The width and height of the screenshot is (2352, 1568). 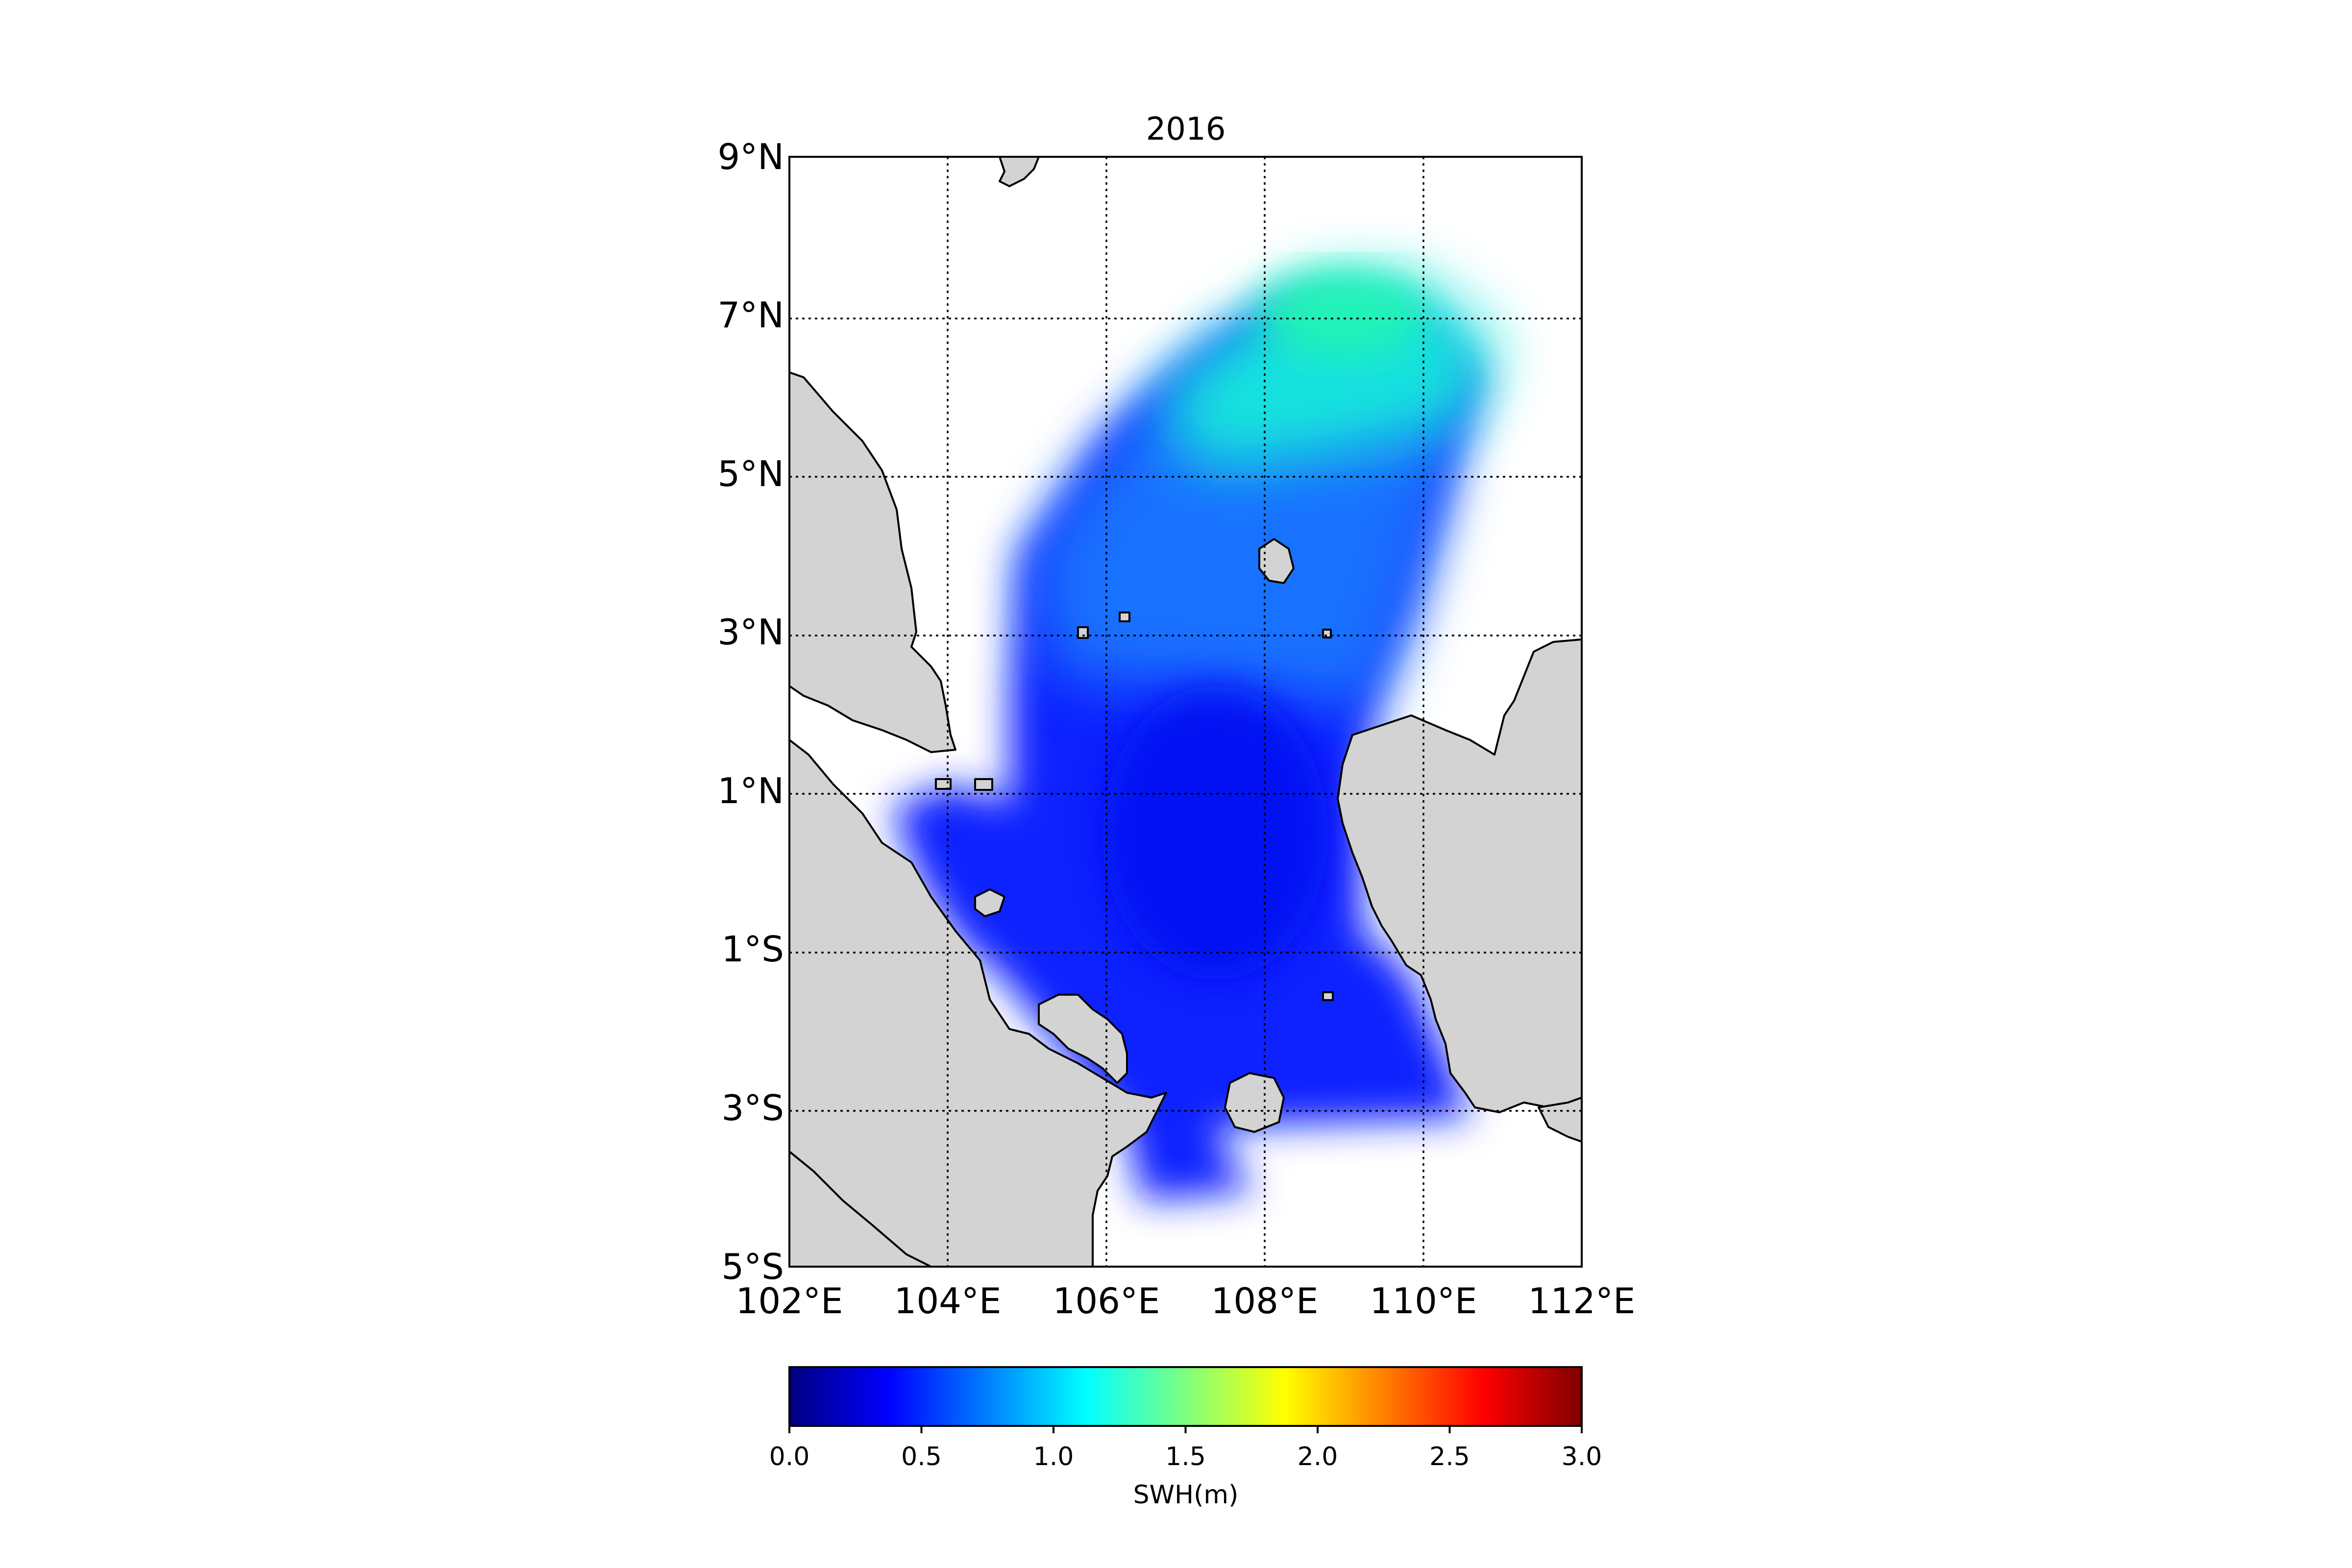 What do you see at coordinates (752, 949) in the screenshot?
I see `lat-tick-label: 1°S` at bounding box center [752, 949].